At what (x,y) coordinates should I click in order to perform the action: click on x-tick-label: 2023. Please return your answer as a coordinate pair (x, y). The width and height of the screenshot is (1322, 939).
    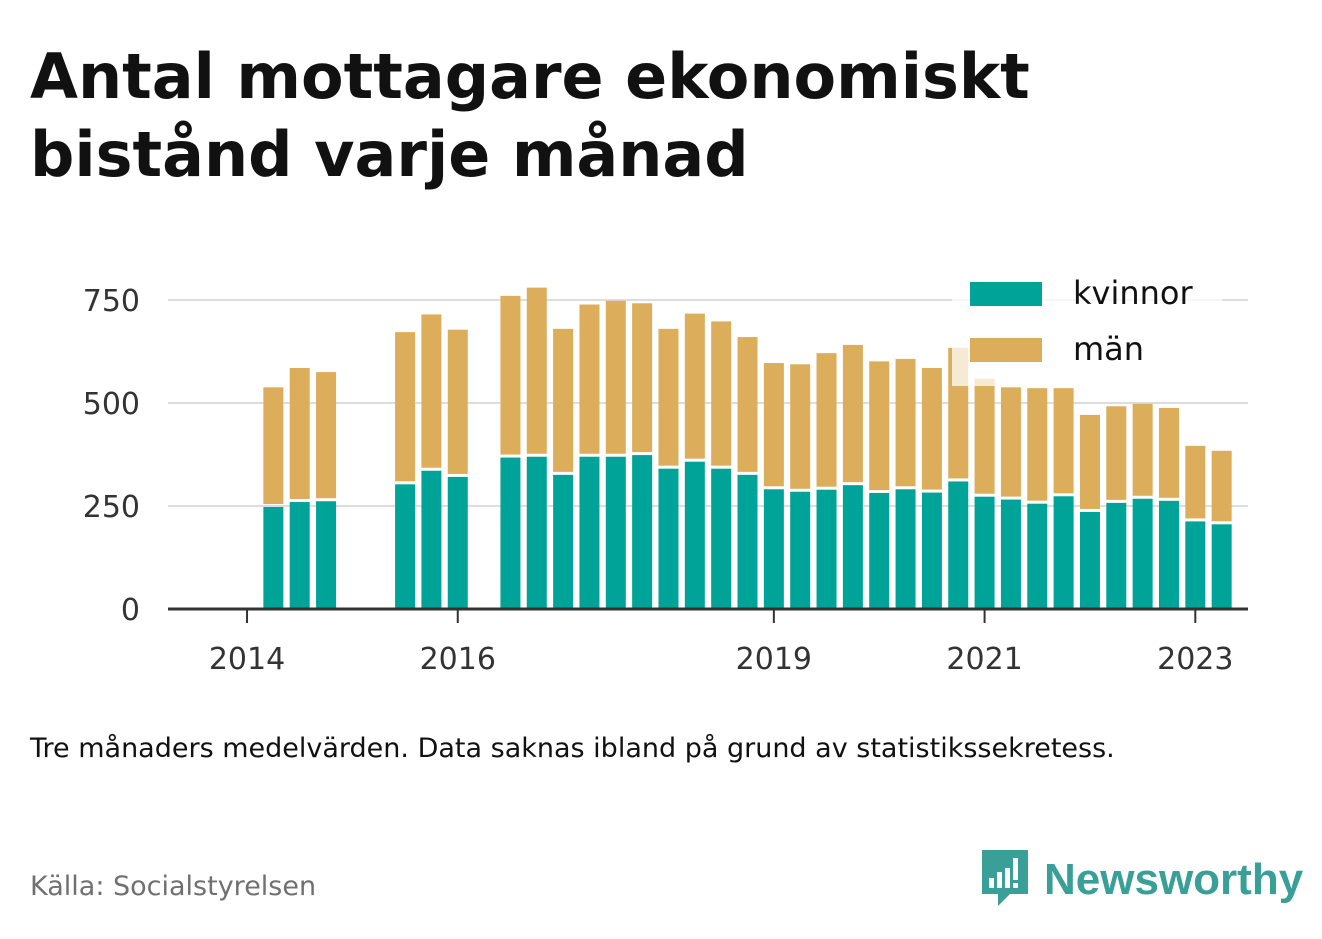
    Looking at the image, I should click on (1195, 659).